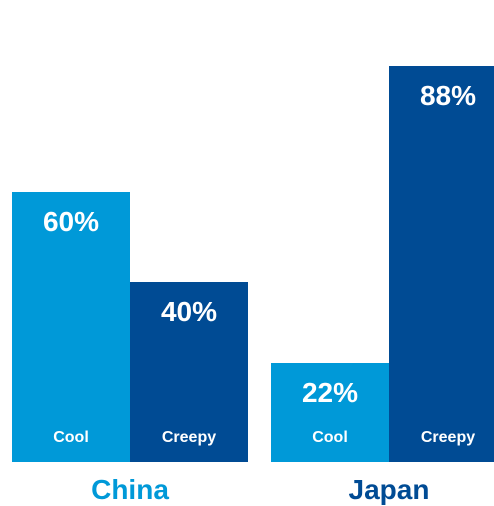 The width and height of the screenshot is (494, 506). Describe the element at coordinates (448, 95) in the screenshot. I see `value-label-japan-creepy: 88%` at that location.